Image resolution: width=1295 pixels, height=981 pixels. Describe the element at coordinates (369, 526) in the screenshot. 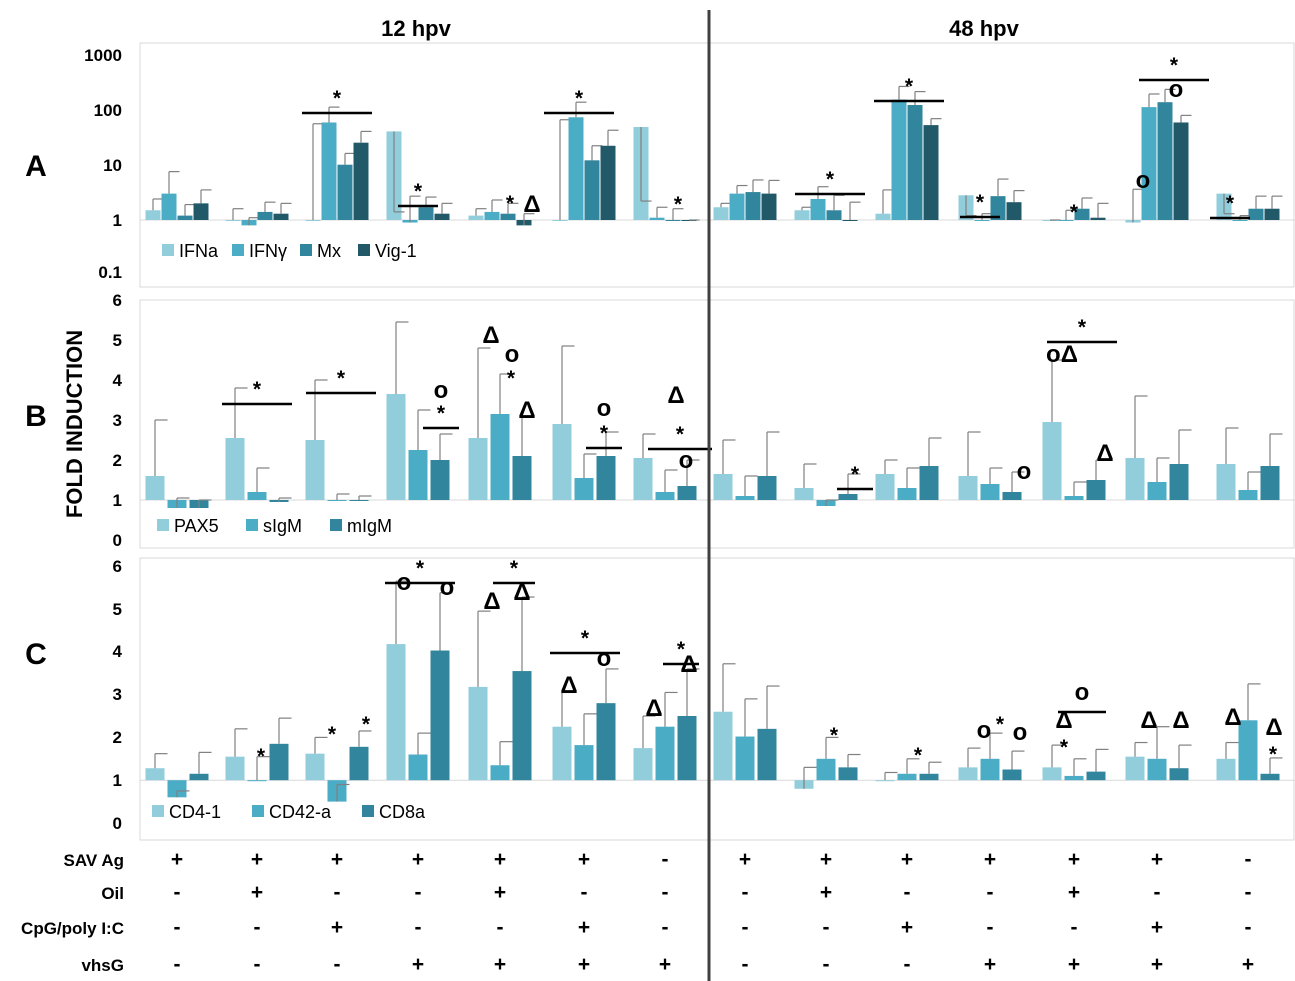

I see `legend-label: mIgM` at that location.